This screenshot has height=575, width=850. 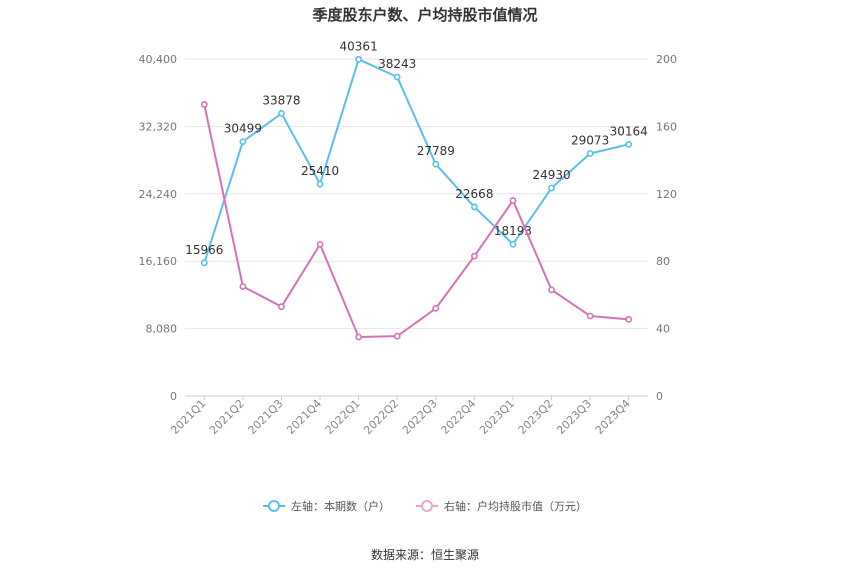 What do you see at coordinates (173, 396) in the screenshot?
I see `left-tick-label: 0` at bounding box center [173, 396].